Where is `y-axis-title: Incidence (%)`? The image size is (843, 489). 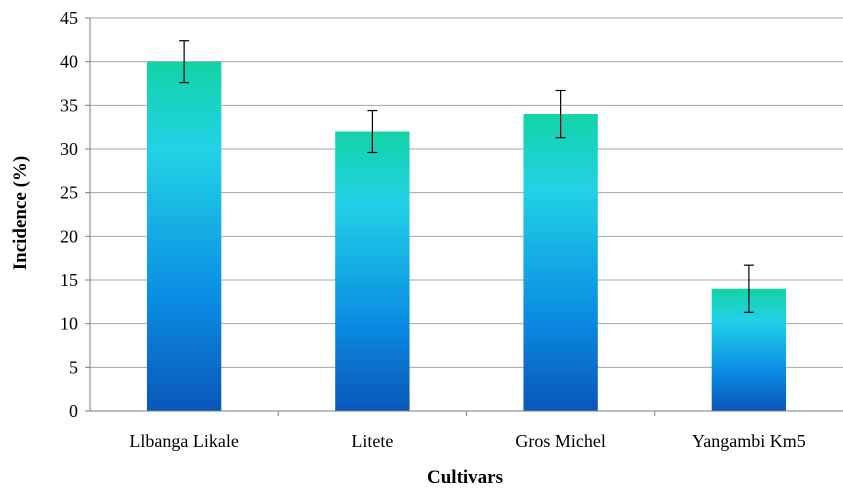 y-axis-title: Incidence (%) is located at coordinates (20, 213).